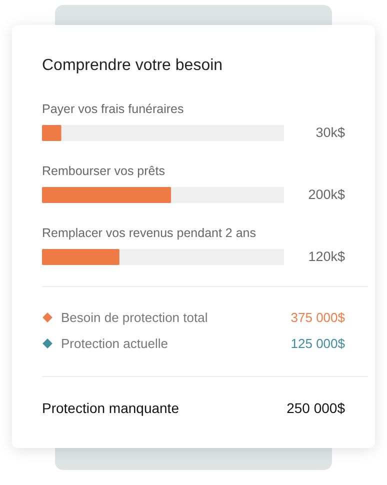  What do you see at coordinates (327, 194) in the screenshot?
I see `data-label: 200k$` at bounding box center [327, 194].